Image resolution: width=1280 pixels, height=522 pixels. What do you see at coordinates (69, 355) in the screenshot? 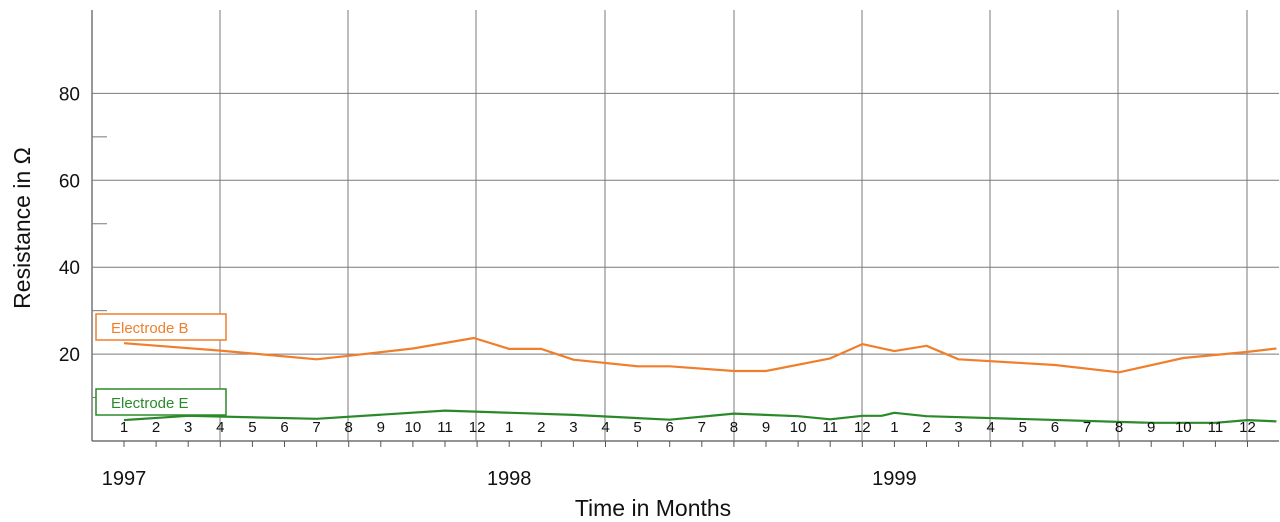
I see `y-tick-label: 20` at bounding box center [69, 355].